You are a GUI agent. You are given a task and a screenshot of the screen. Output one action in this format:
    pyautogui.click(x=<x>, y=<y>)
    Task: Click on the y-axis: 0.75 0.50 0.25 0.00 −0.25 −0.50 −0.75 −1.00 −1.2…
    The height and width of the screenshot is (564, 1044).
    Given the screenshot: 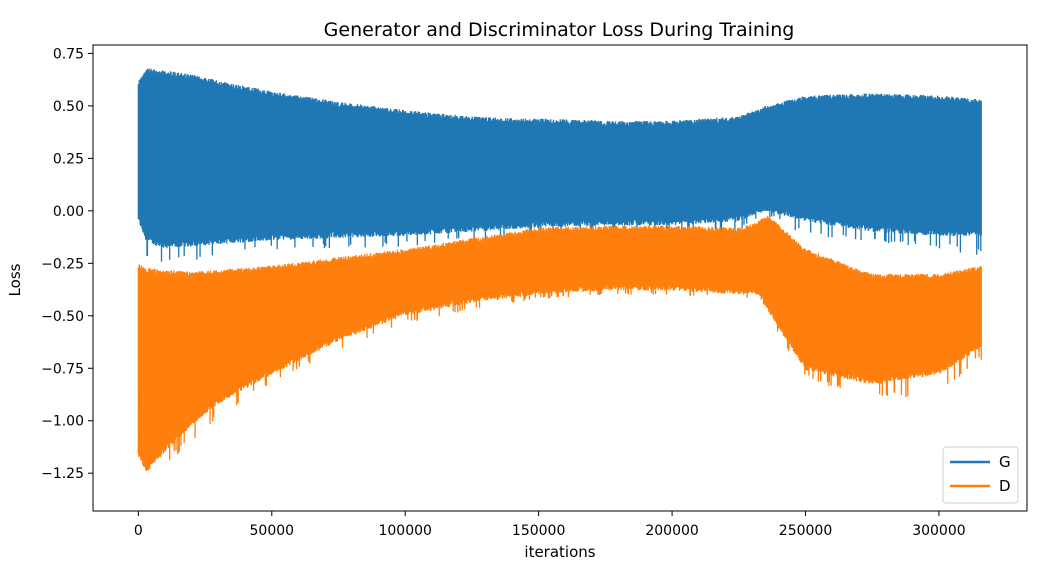 What is the action you would take?
    pyautogui.click(x=67, y=264)
    